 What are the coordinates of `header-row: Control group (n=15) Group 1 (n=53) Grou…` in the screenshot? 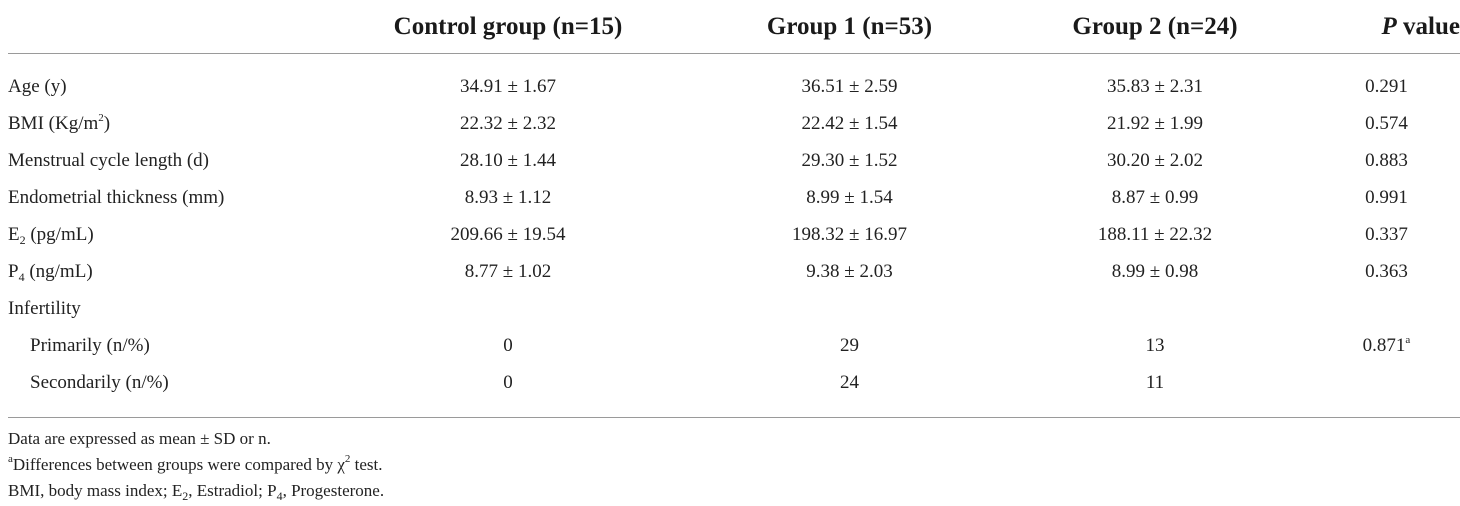 It's located at (734, 27).